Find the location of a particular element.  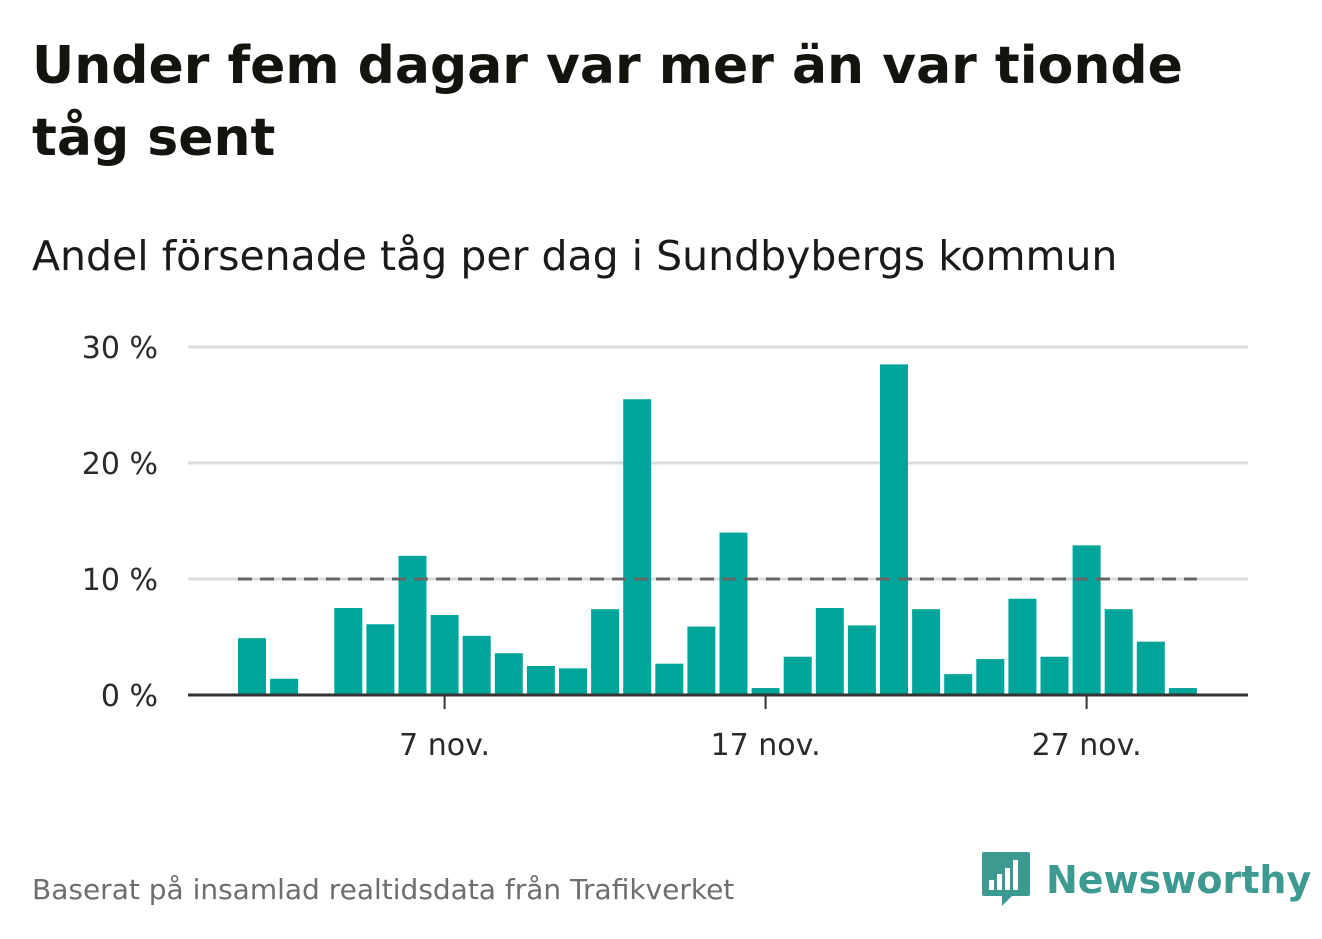

brand-name: Newsworthy is located at coordinates (1179, 880).